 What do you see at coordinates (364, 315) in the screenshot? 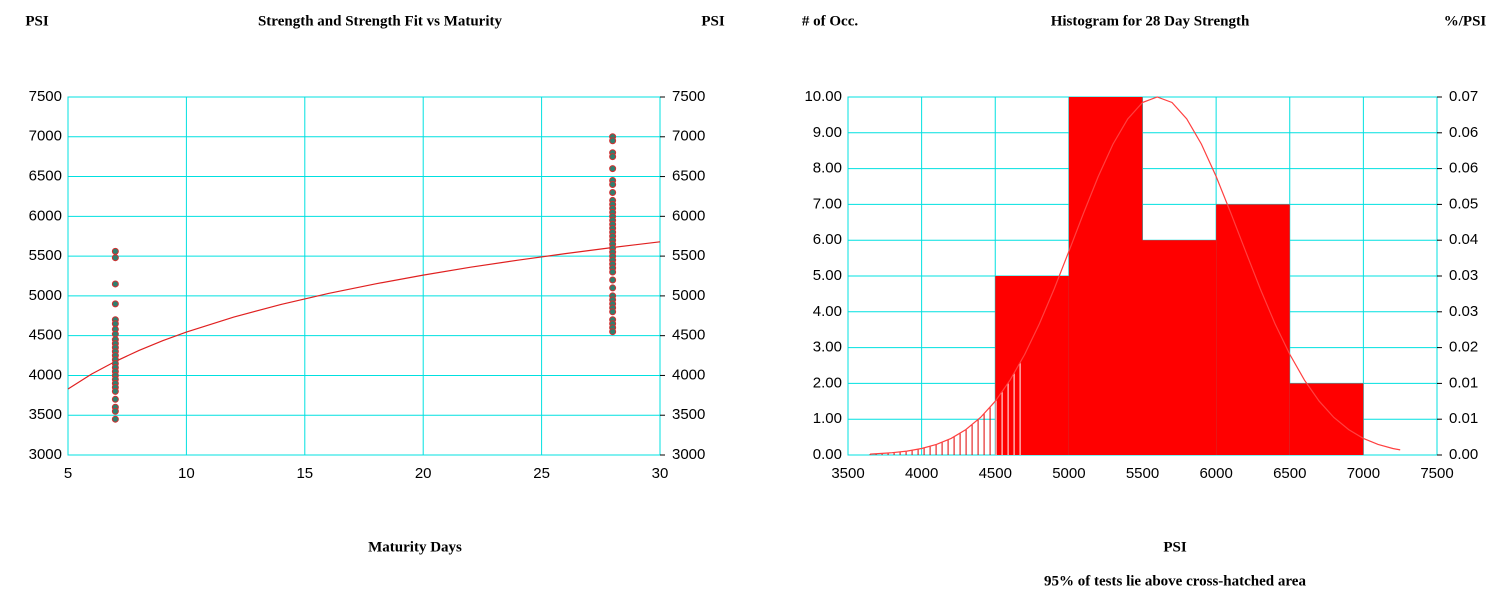
I see `fit-line` at bounding box center [364, 315].